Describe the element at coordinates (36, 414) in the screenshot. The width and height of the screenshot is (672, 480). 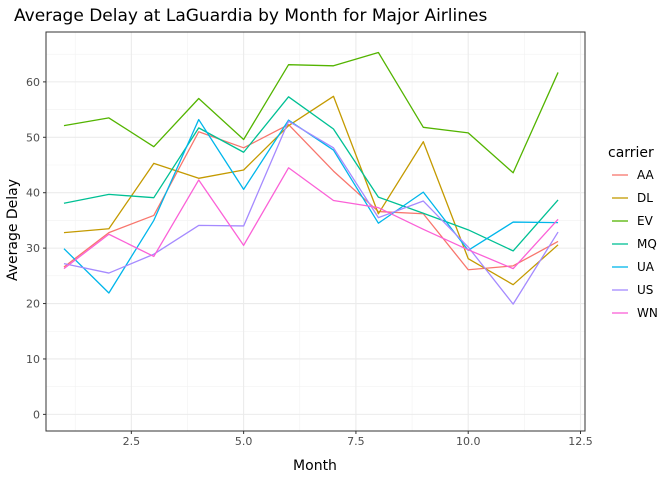
I see `y-tick-label: 0` at that location.